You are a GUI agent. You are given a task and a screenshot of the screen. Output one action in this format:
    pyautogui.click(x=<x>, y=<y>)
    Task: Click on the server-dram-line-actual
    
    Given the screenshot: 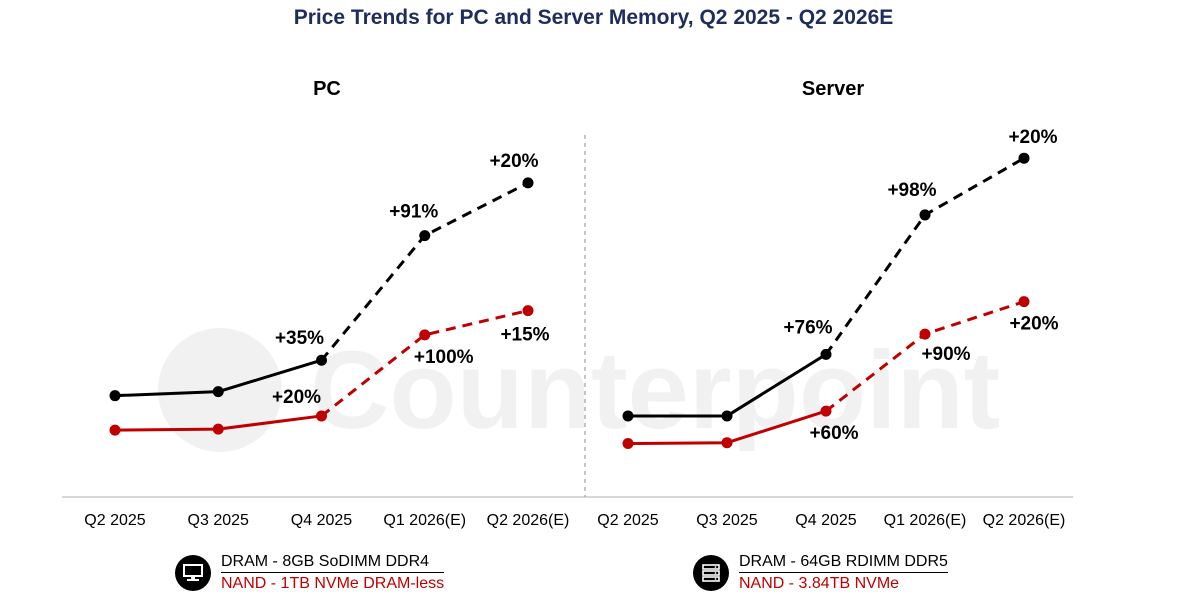 What is the action you would take?
    pyautogui.click(x=727, y=385)
    